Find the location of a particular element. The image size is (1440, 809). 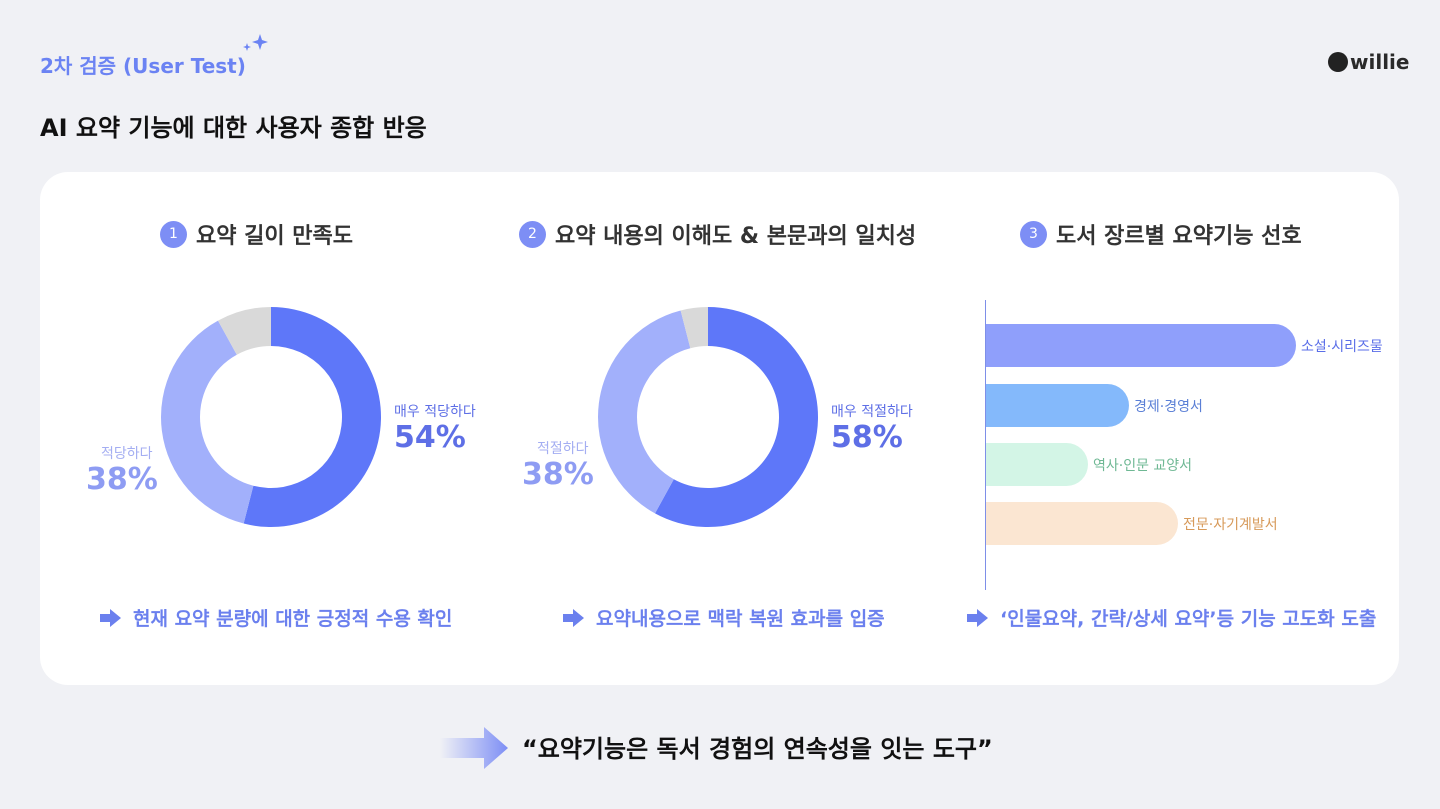

slice-value: 54% is located at coordinates (430, 437).